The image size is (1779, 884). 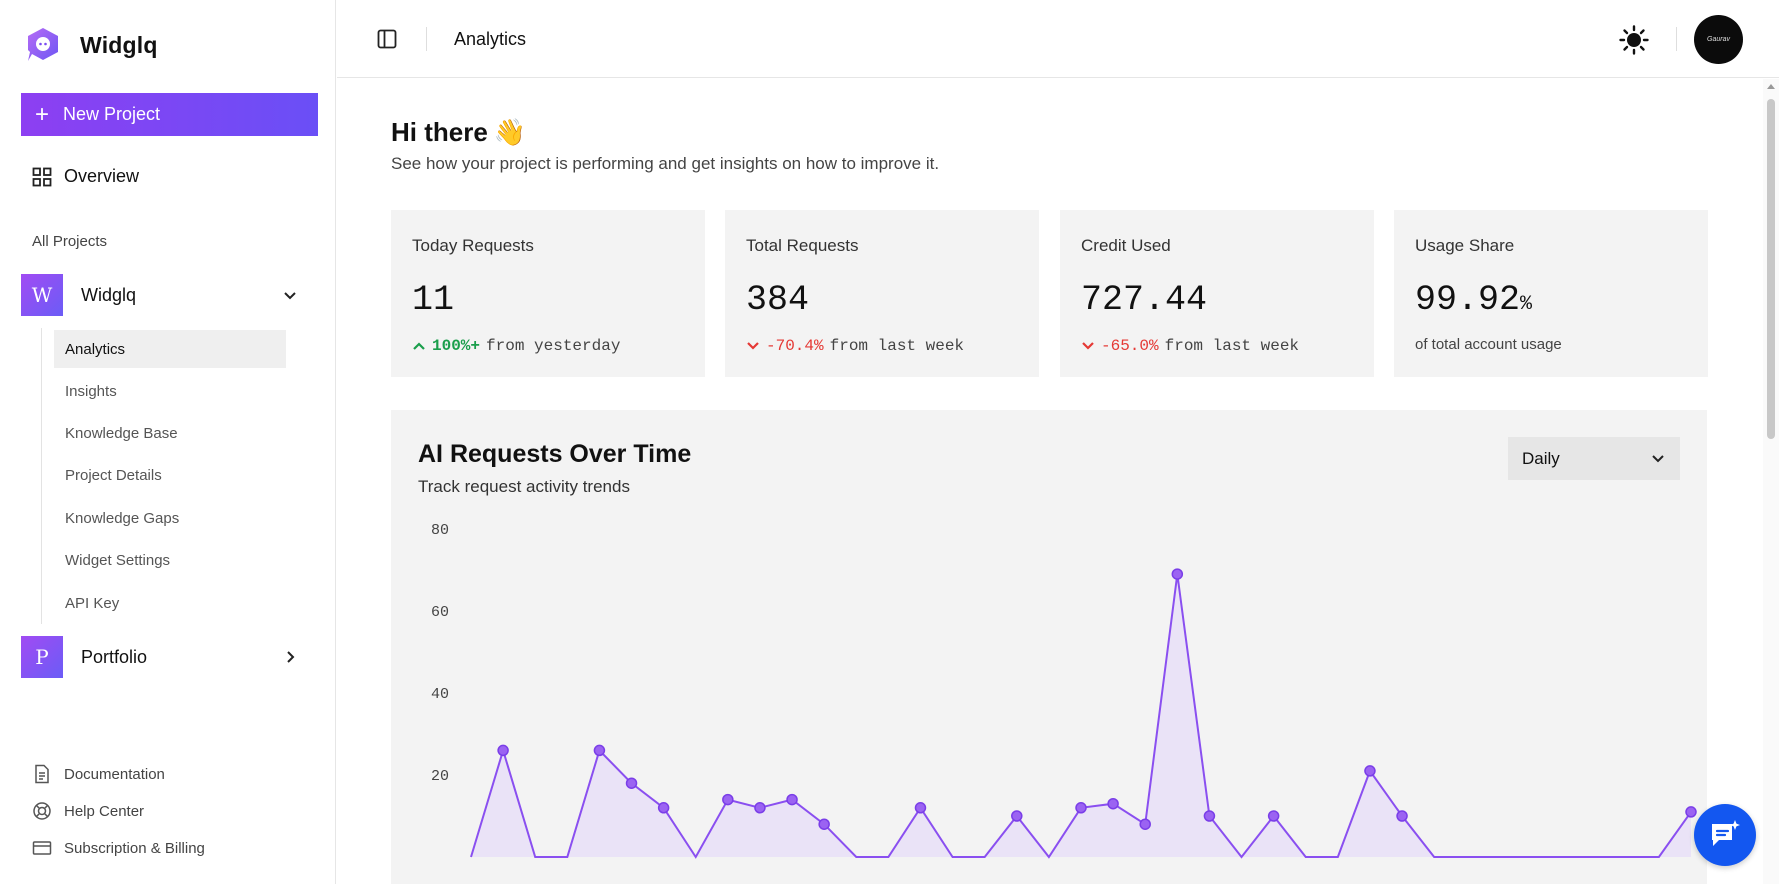 What do you see at coordinates (1465, 245) in the screenshot?
I see `stat-label: Usage Share` at bounding box center [1465, 245].